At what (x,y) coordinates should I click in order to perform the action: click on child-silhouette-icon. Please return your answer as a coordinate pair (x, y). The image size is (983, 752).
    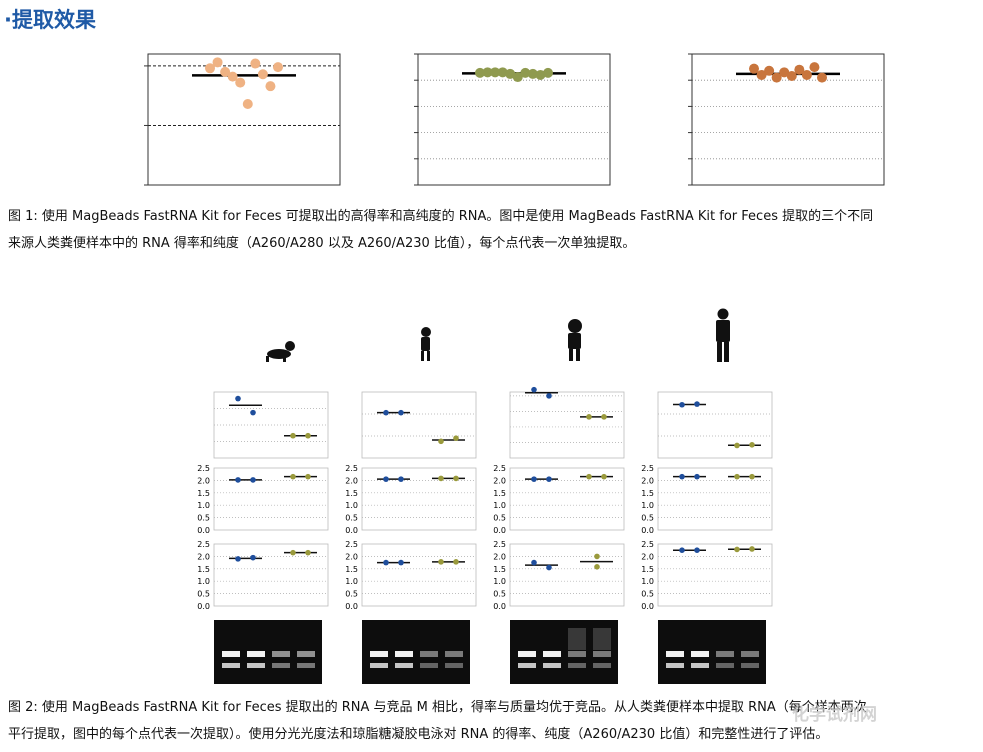
    Looking at the image, I should click on (575, 340).